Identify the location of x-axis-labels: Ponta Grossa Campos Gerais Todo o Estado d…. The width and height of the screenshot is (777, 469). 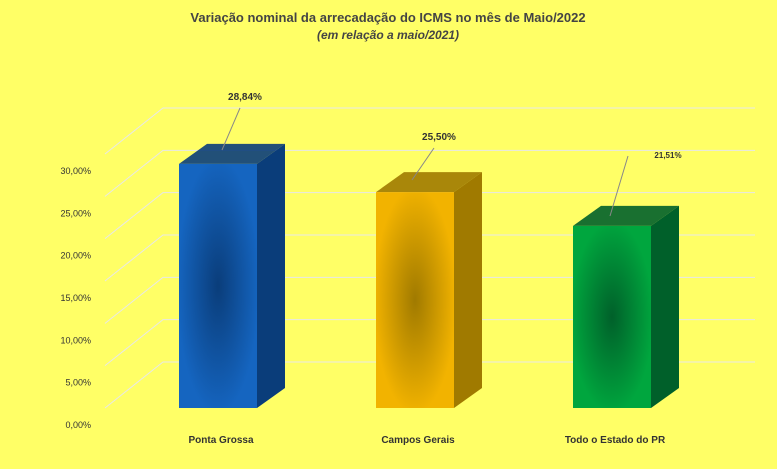
(426, 440).